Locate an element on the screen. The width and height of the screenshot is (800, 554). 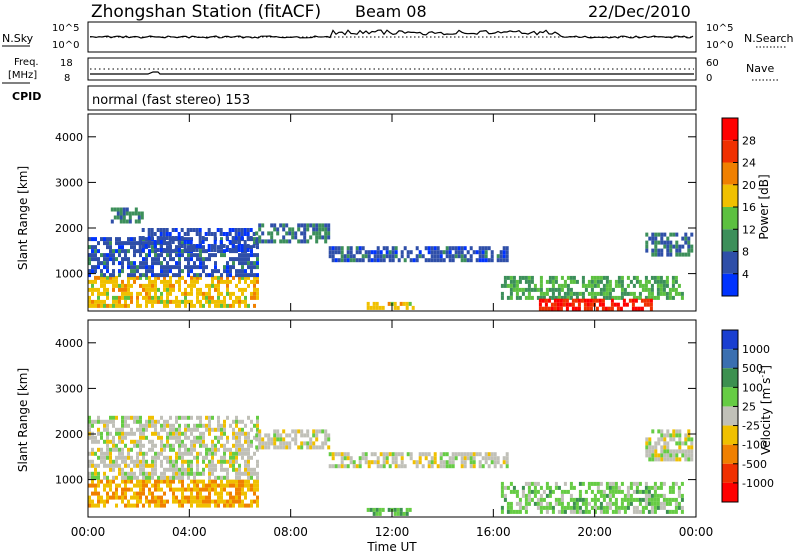
colorbar-segment is located at coordinates (730, 359).